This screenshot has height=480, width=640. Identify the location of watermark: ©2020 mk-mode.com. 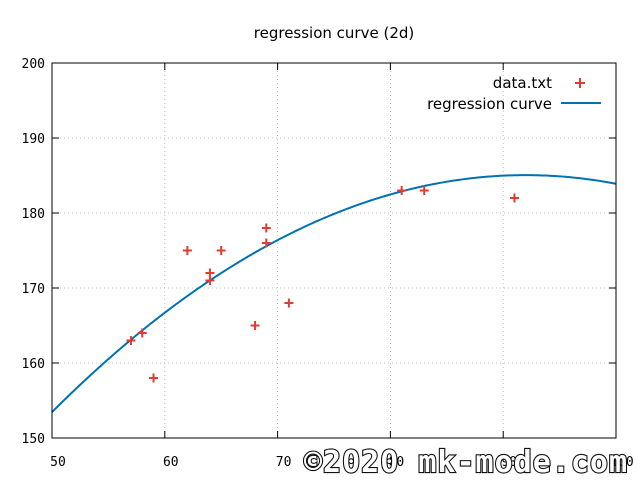
(466, 462).